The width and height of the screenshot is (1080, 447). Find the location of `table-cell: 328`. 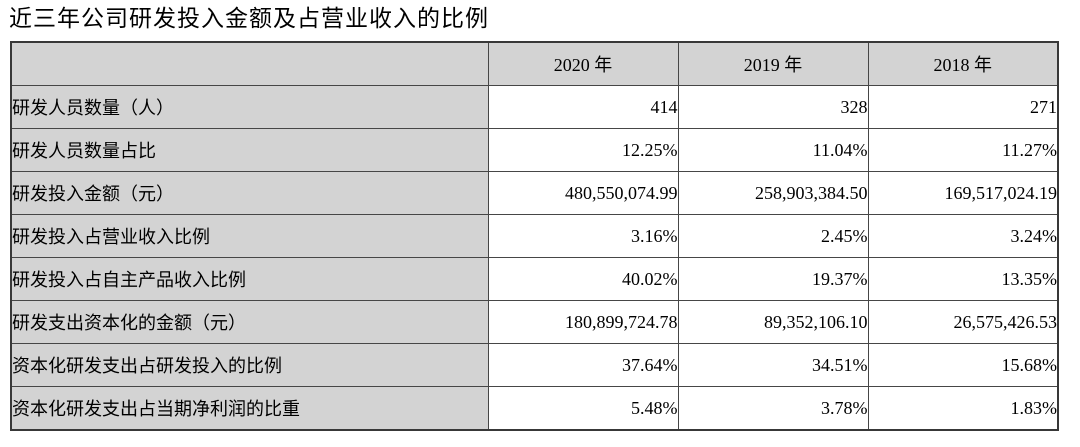

table-cell: 328 is located at coordinates (773, 107).